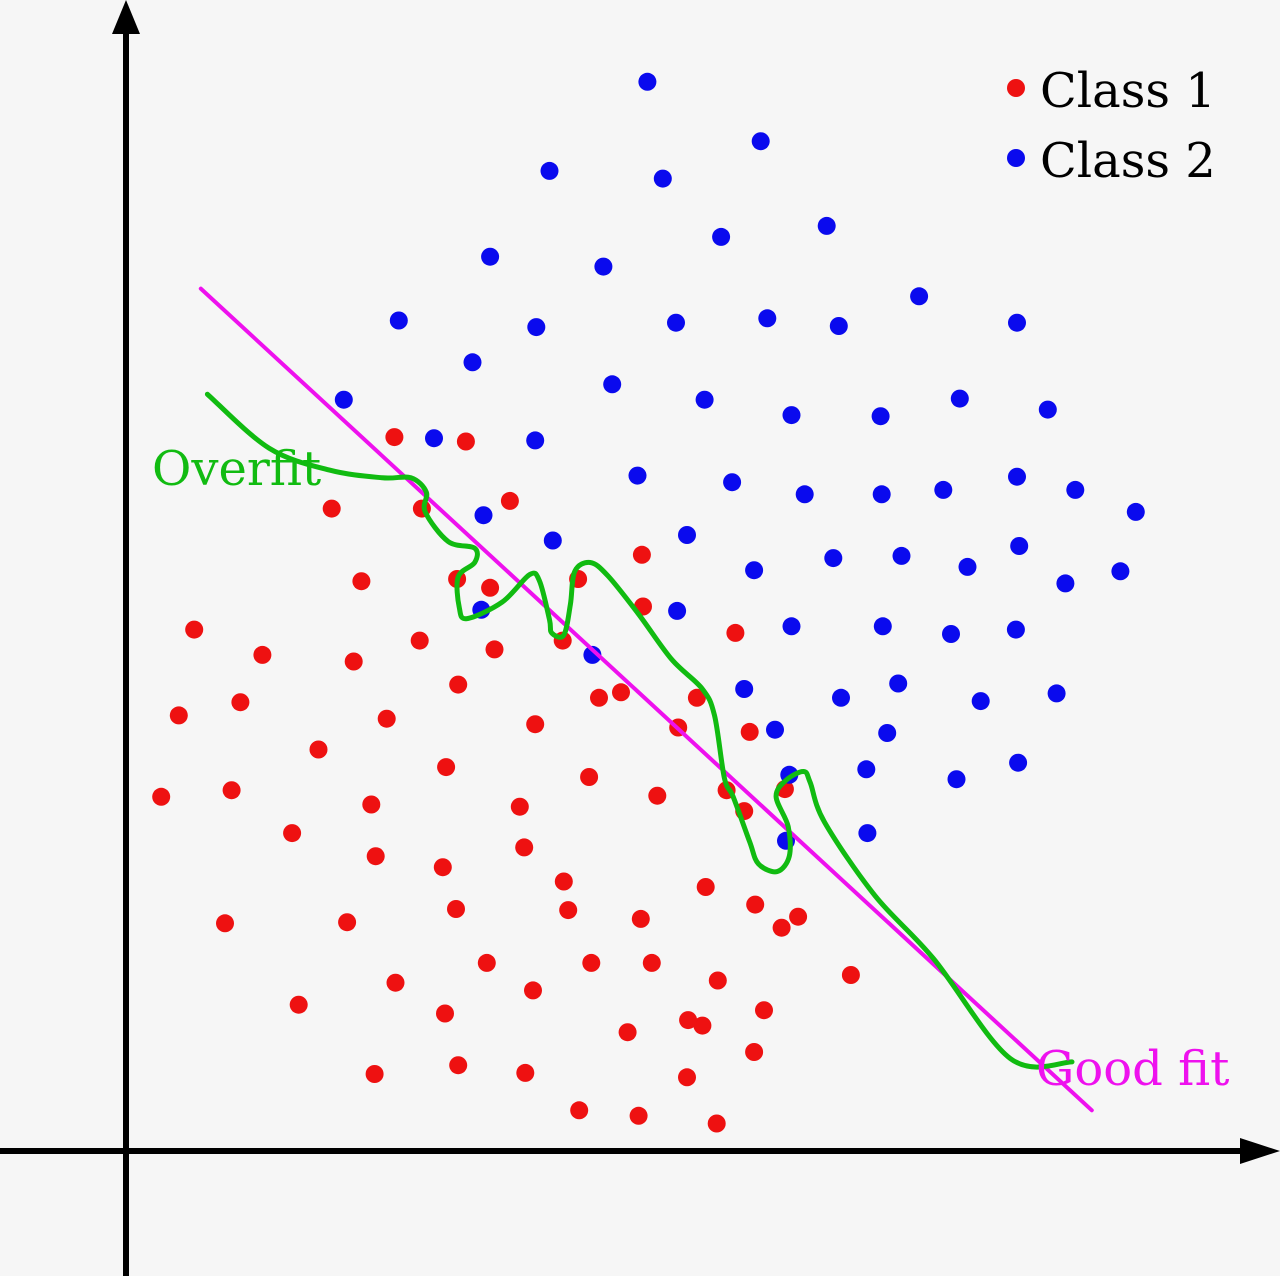 The height and width of the screenshot is (1276, 1280). Describe the element at coordinates (1016, 158) in the screenshot. I see `legend-class-2-marker` at that location.